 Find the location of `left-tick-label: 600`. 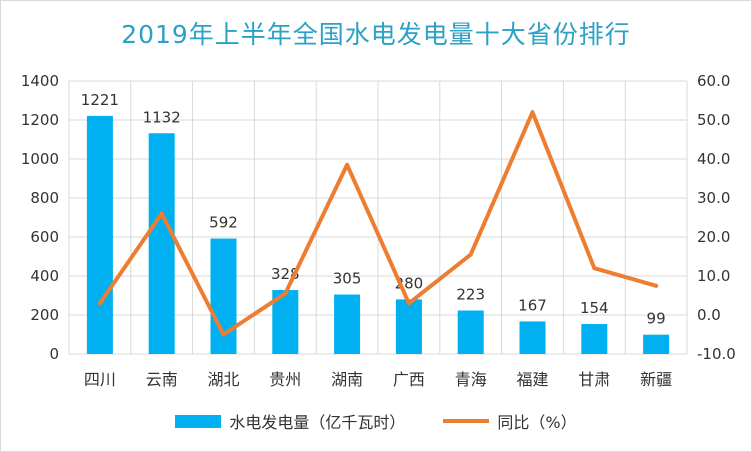

left-tick-label: 600 is located at coordinates (44, 237).